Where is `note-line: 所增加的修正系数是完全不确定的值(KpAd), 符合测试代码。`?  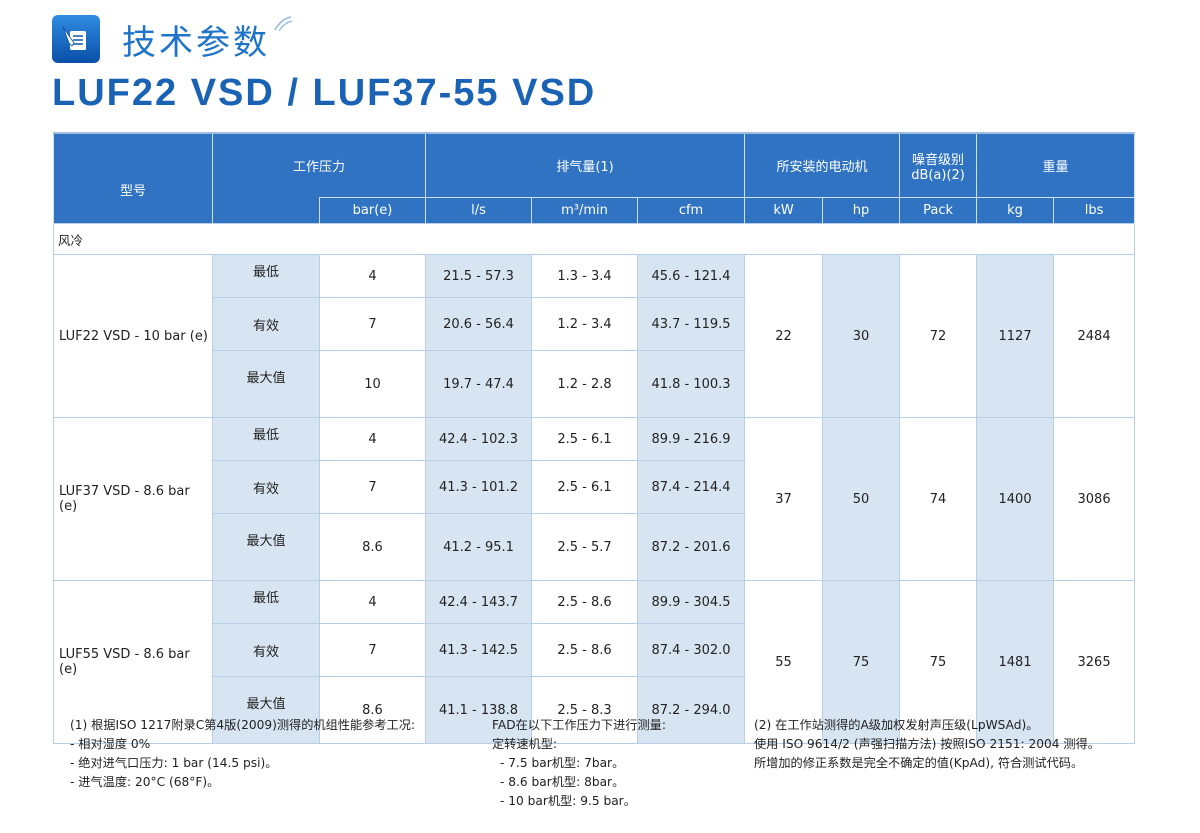 note-line: 所增加的修正系数是完全不确定的值(KpAd), 符合测试代码。 is located at coordinates (919, 763).